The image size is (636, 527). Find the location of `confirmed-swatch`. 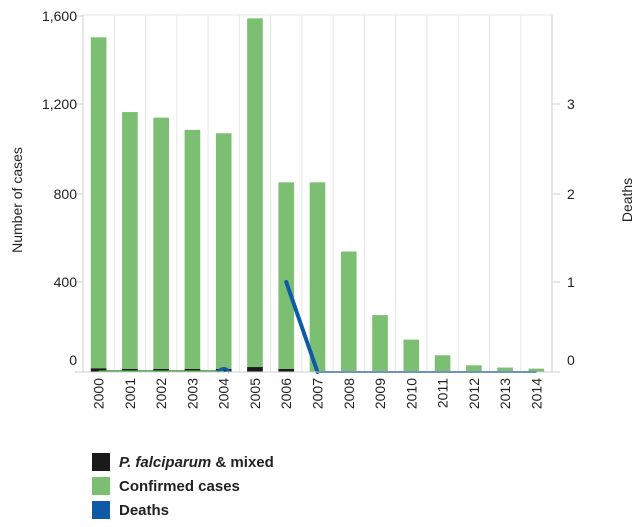

confirmed-swatch is located at coordinates (101, 486).